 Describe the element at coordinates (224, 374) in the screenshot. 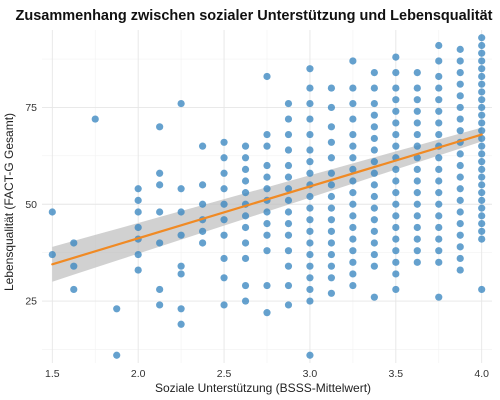

I see `x-tick-label: 2.5` at that location.